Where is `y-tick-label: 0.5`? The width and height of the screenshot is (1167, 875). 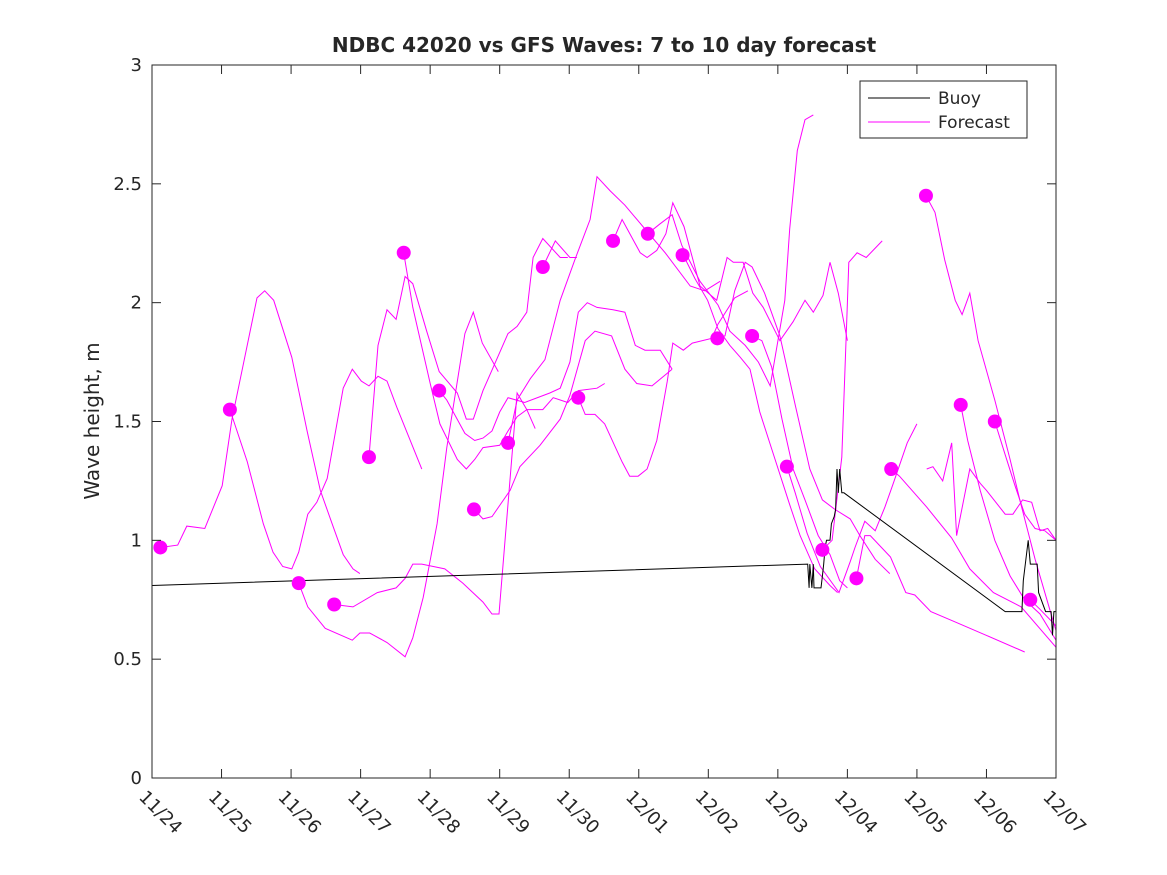
y-tick-label: 0.5 is located at coordinates (127, 659).